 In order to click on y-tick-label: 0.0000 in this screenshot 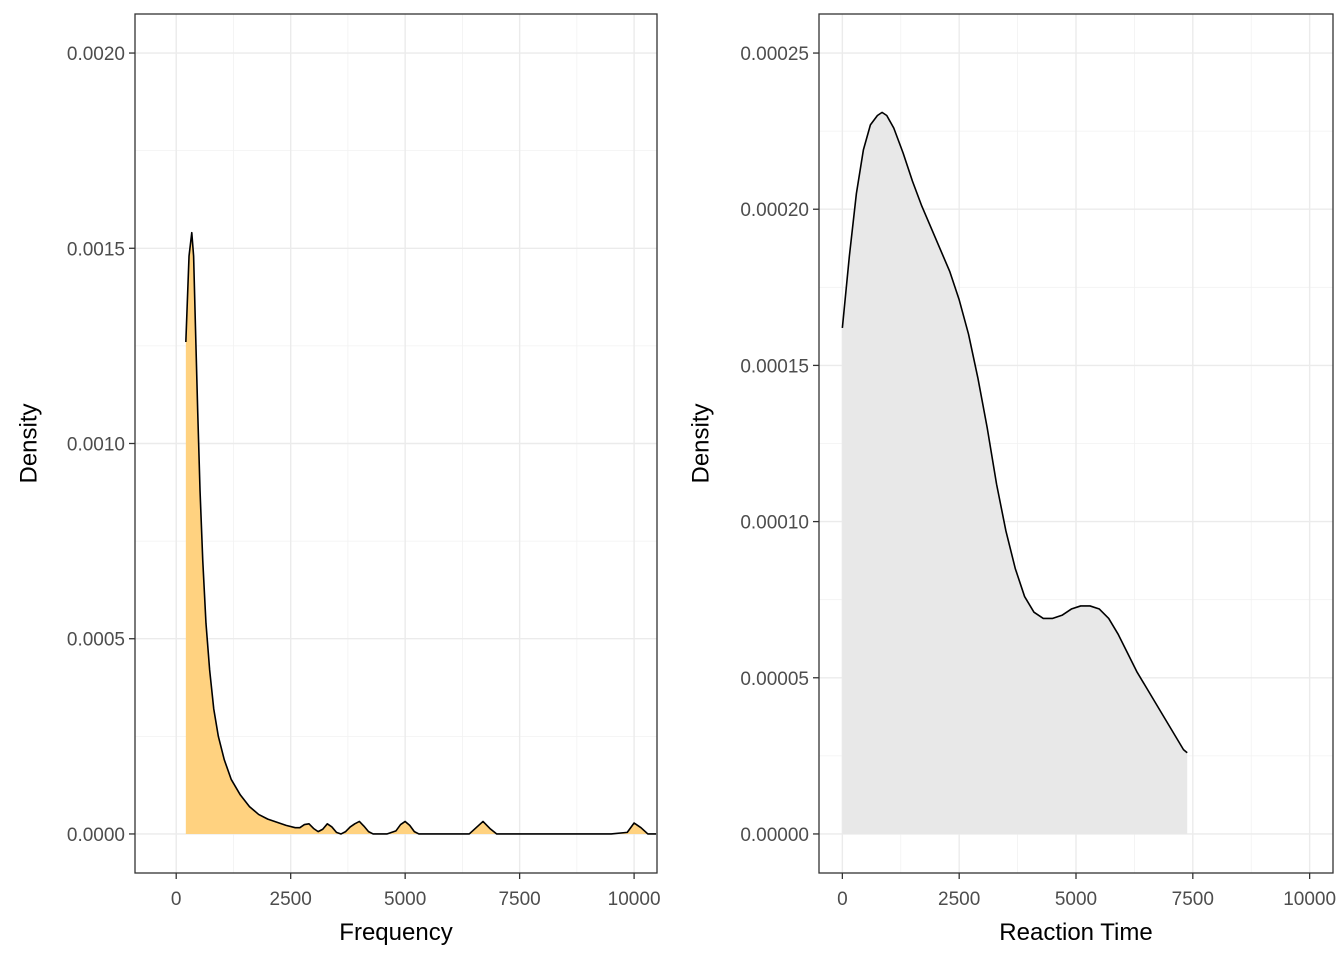, I will do `click(96, 835)`.